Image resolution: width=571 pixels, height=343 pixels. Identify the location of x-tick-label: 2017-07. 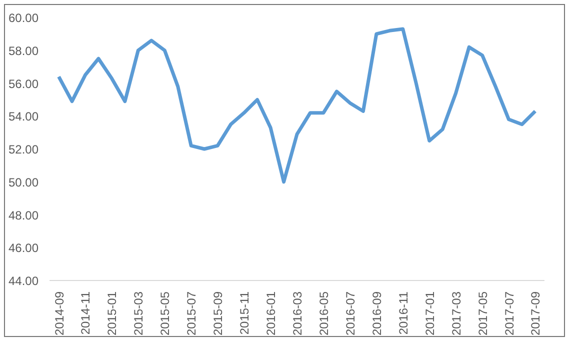
(509, 313).